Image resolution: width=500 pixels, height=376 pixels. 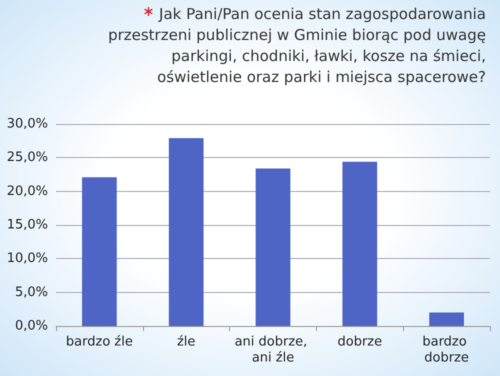 I want to click on x-tick-label: źle, so click(x=186, y=342).